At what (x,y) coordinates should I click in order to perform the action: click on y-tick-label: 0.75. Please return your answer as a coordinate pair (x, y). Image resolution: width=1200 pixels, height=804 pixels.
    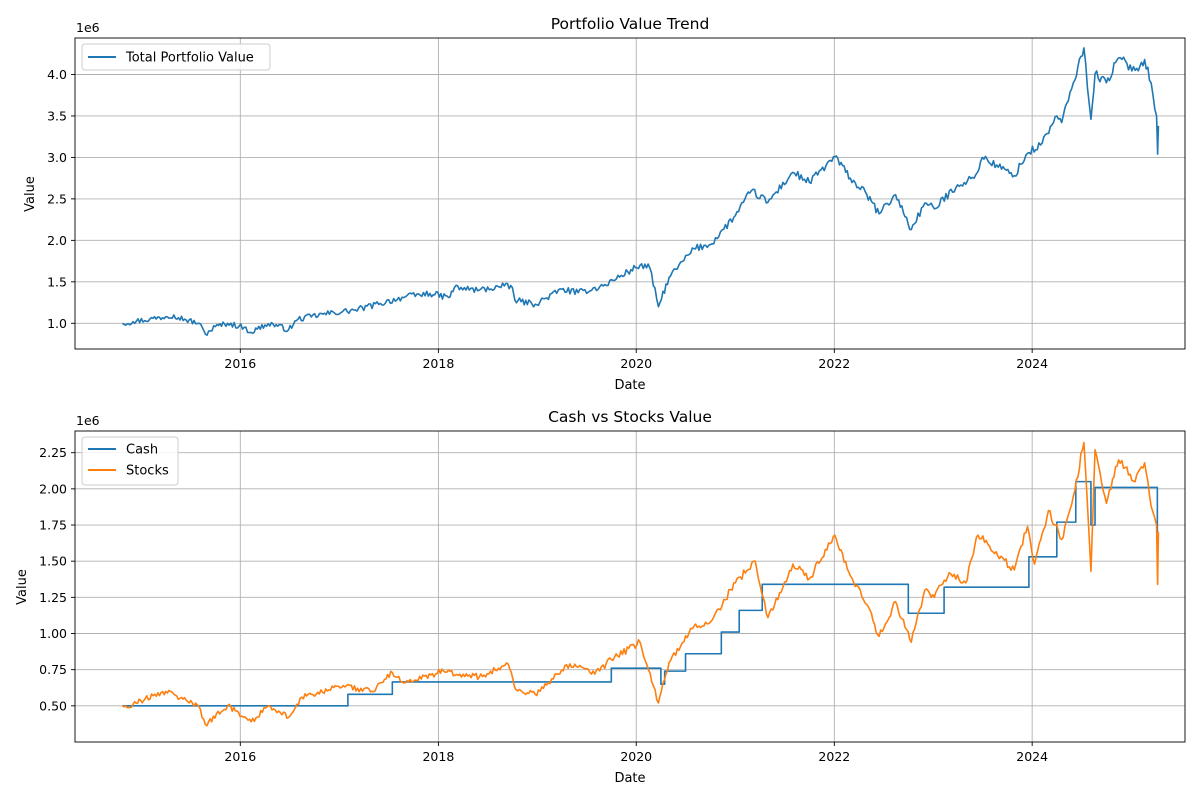
    Looking at the image, I should click on (53, 669).